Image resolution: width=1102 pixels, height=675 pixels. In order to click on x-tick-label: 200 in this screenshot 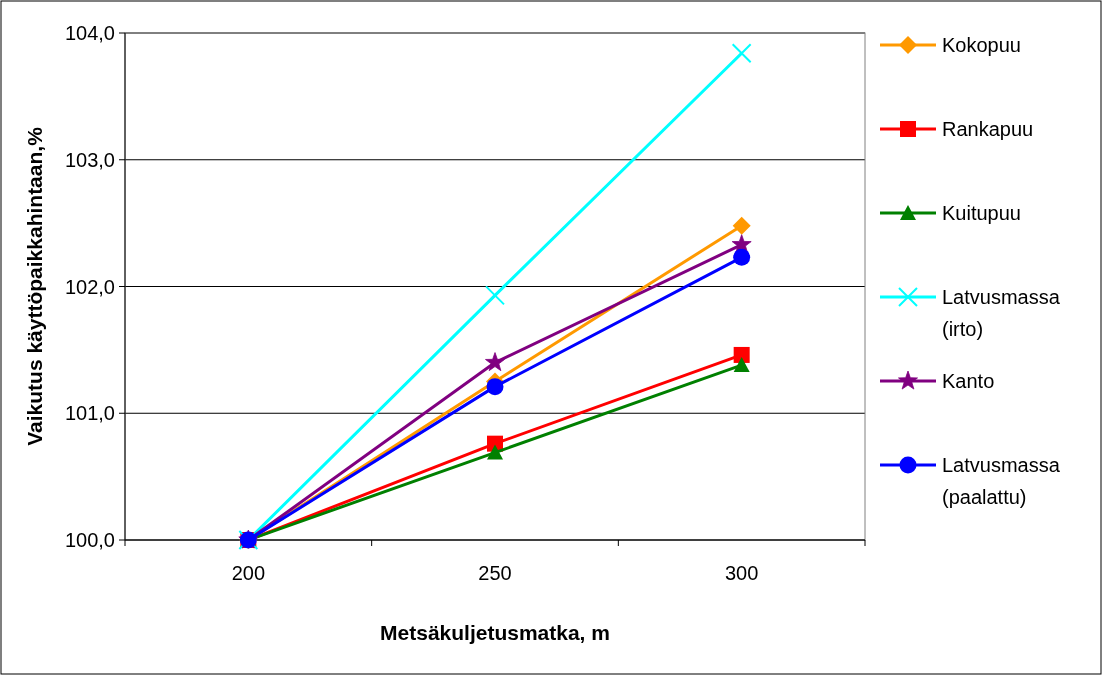, I will do `click(248, 573)`.